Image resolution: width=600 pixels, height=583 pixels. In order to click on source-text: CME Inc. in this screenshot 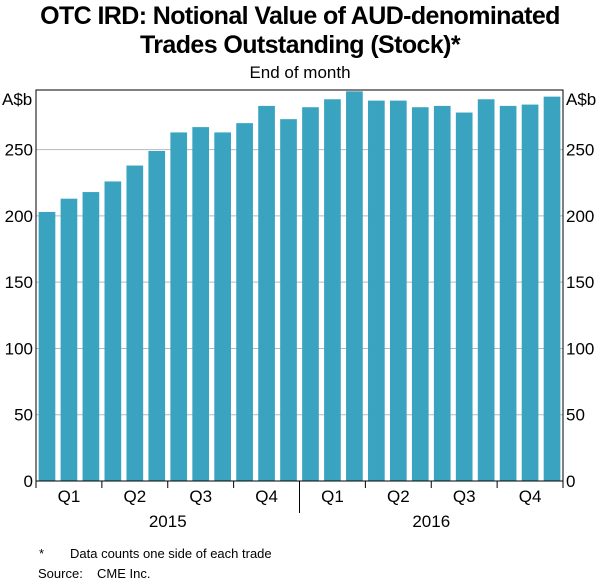, I will do `click(124, 573)`.